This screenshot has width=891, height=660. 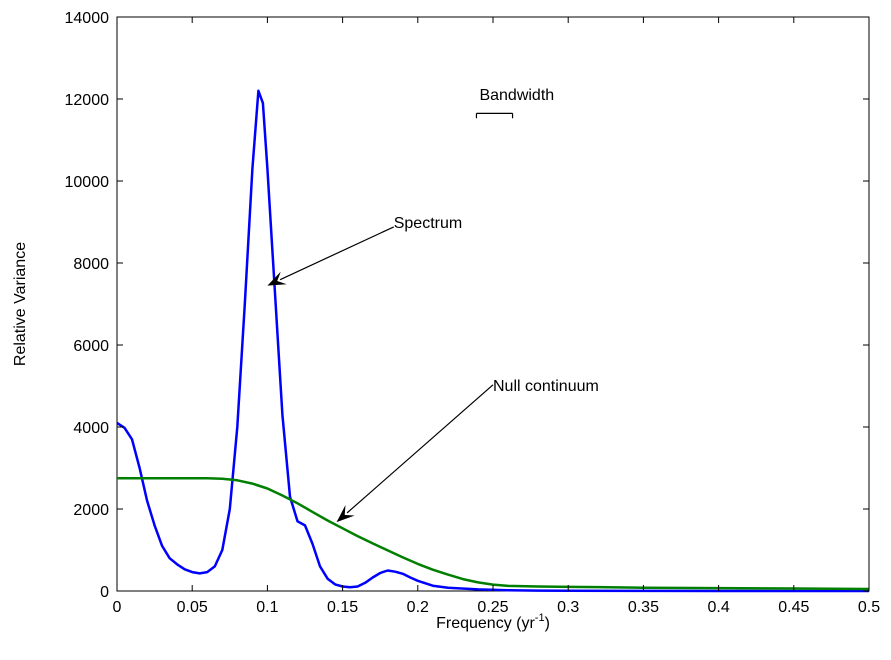 What do you see at coordinates (87, 18) in the screenshot?
I see `y-tick-label: 14000` at bounding box center [87, 18].